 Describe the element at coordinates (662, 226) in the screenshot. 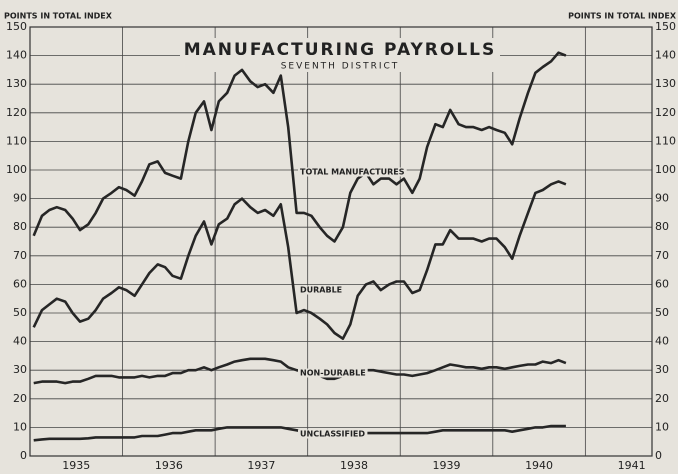

I see `y2-tick-label: 80` at that location.